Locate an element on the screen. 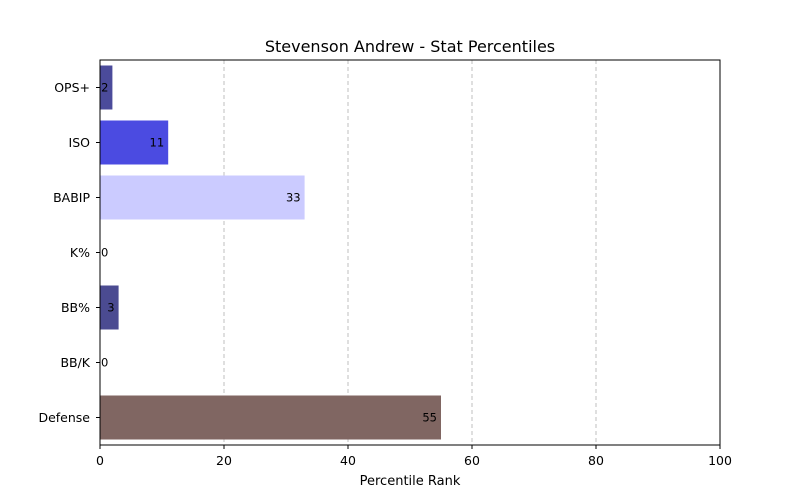 The image size is (800, 500). y-axis-ticks: OPS+ ISO BABIP K% BB% BB/K Defense is located at coordinates (69, 252).